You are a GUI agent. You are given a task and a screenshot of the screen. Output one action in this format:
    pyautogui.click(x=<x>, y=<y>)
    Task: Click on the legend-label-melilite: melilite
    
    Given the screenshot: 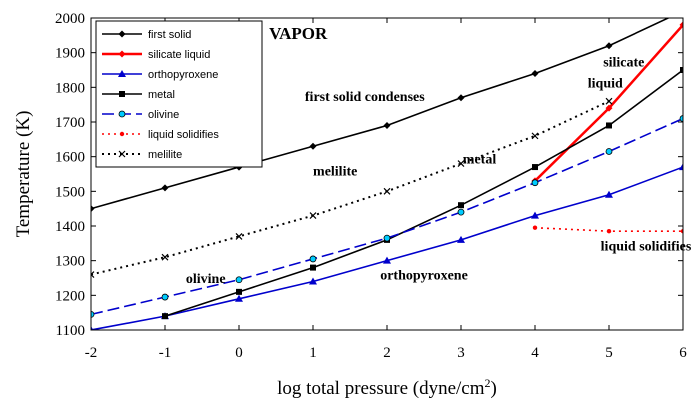 What is the action you would take?
    pyautogui.click(x=165, y=155)
    